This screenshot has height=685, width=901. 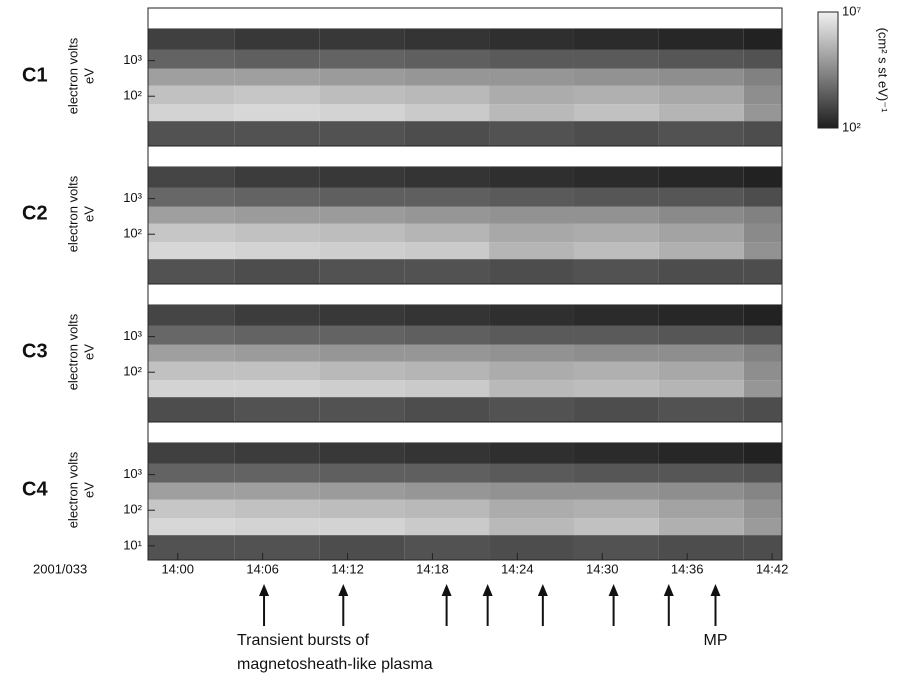 I want to click on y-tick-label: 10³, so click(x=132, y=473).